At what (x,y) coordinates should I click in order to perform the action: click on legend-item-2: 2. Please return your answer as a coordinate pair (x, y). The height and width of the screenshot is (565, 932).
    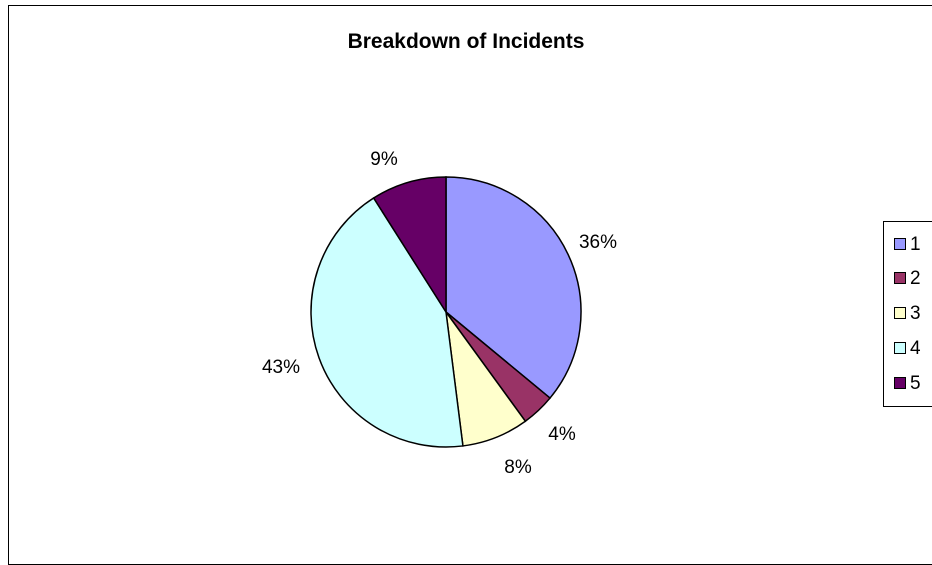
    Looking at the image, I should click on (907, 278).